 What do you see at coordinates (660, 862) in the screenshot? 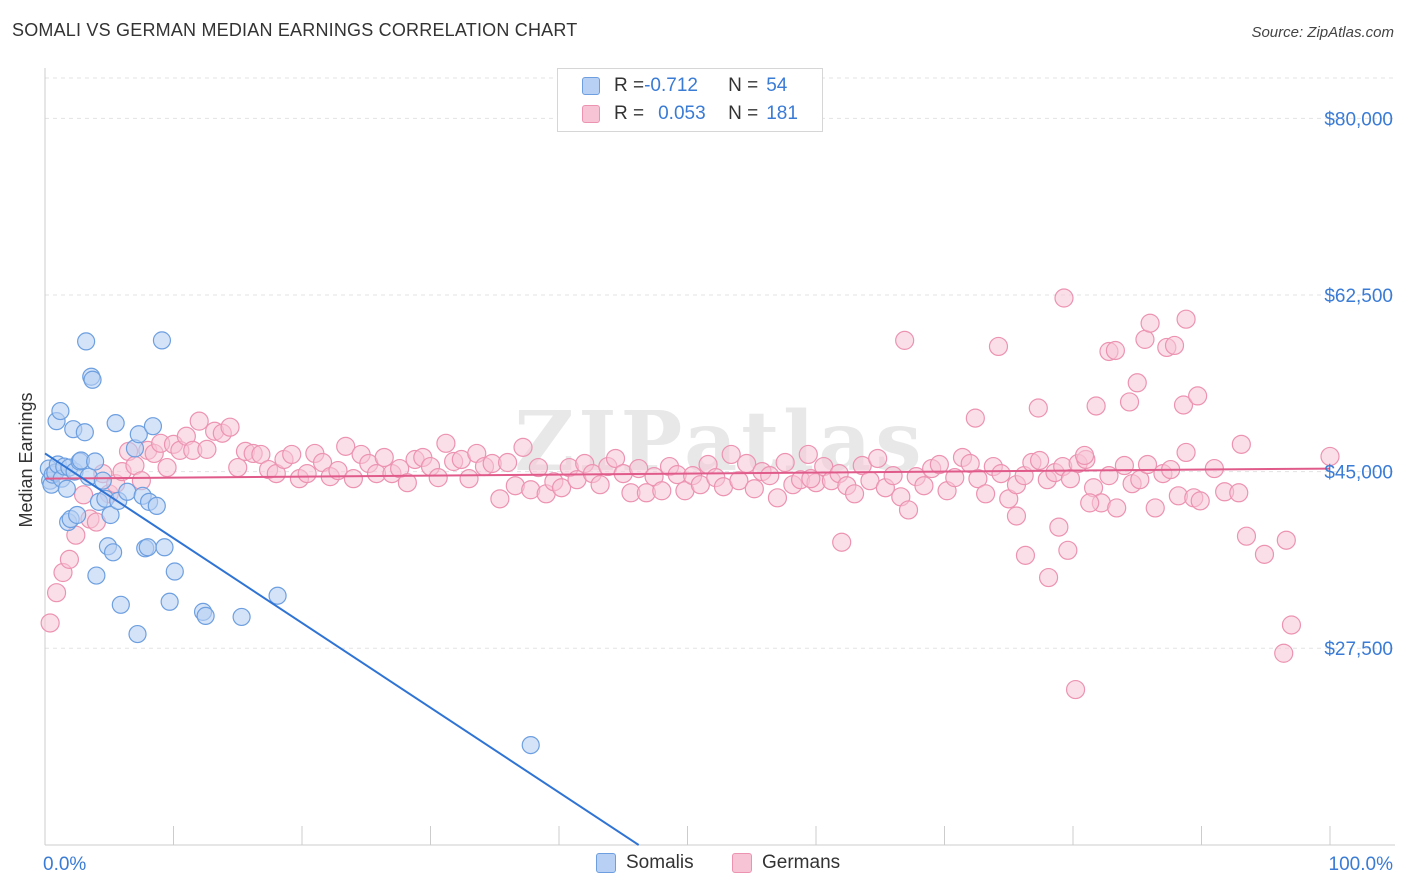
I see `bottom-somali-label: Somalis` at bounding box center [660, 862].